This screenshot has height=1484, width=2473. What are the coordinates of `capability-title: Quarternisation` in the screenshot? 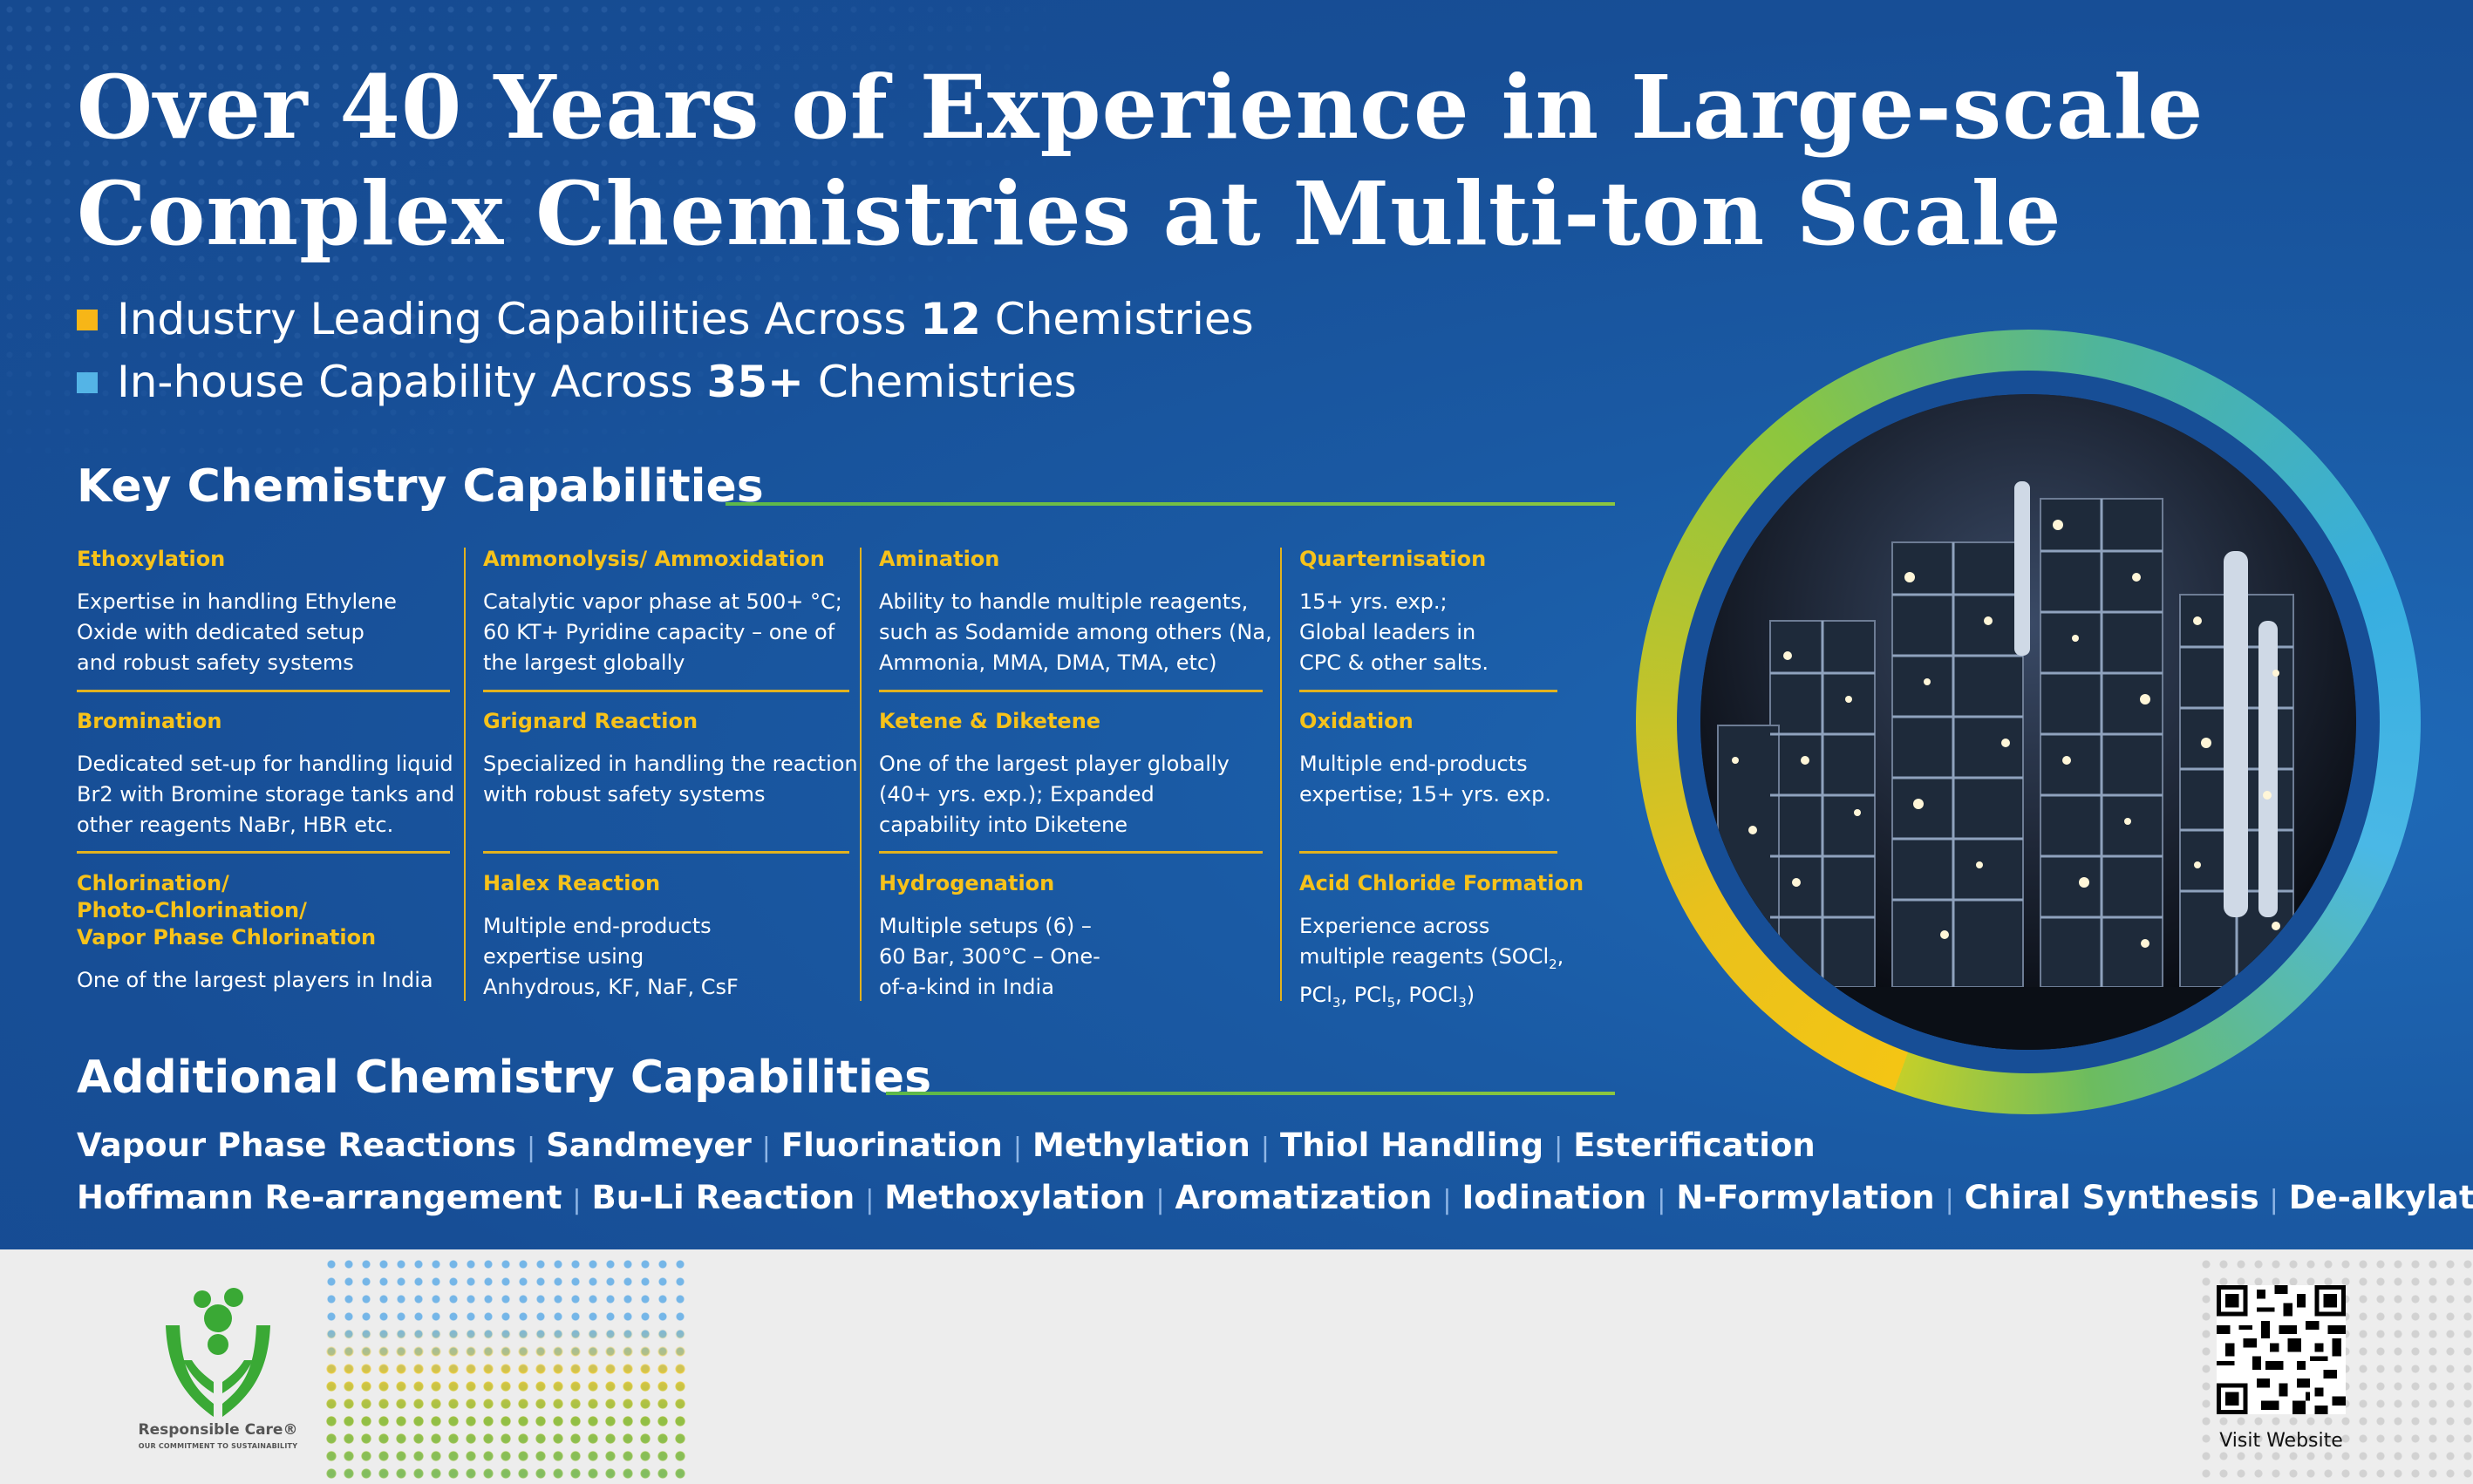 It's located at (1393, 559).